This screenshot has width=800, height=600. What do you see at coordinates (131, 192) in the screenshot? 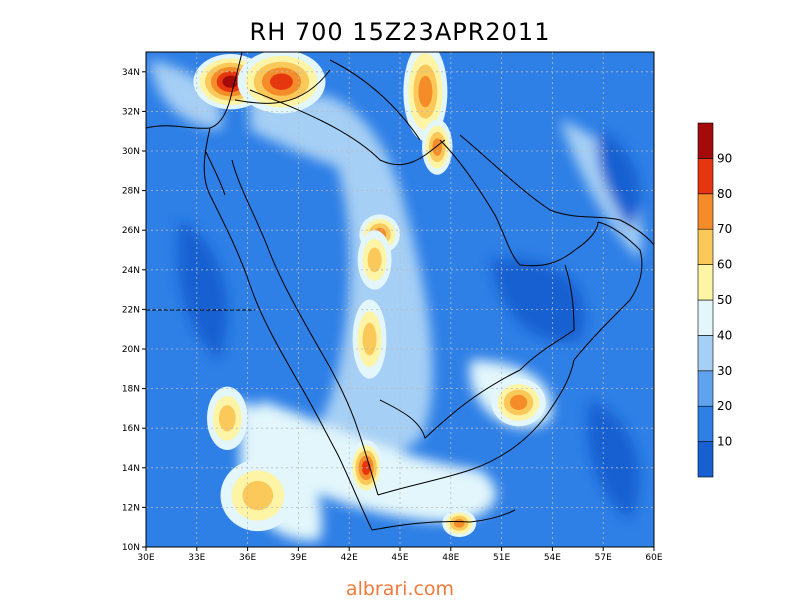
I see `y-tick-label: 28N` at bounding box center [131, 192].